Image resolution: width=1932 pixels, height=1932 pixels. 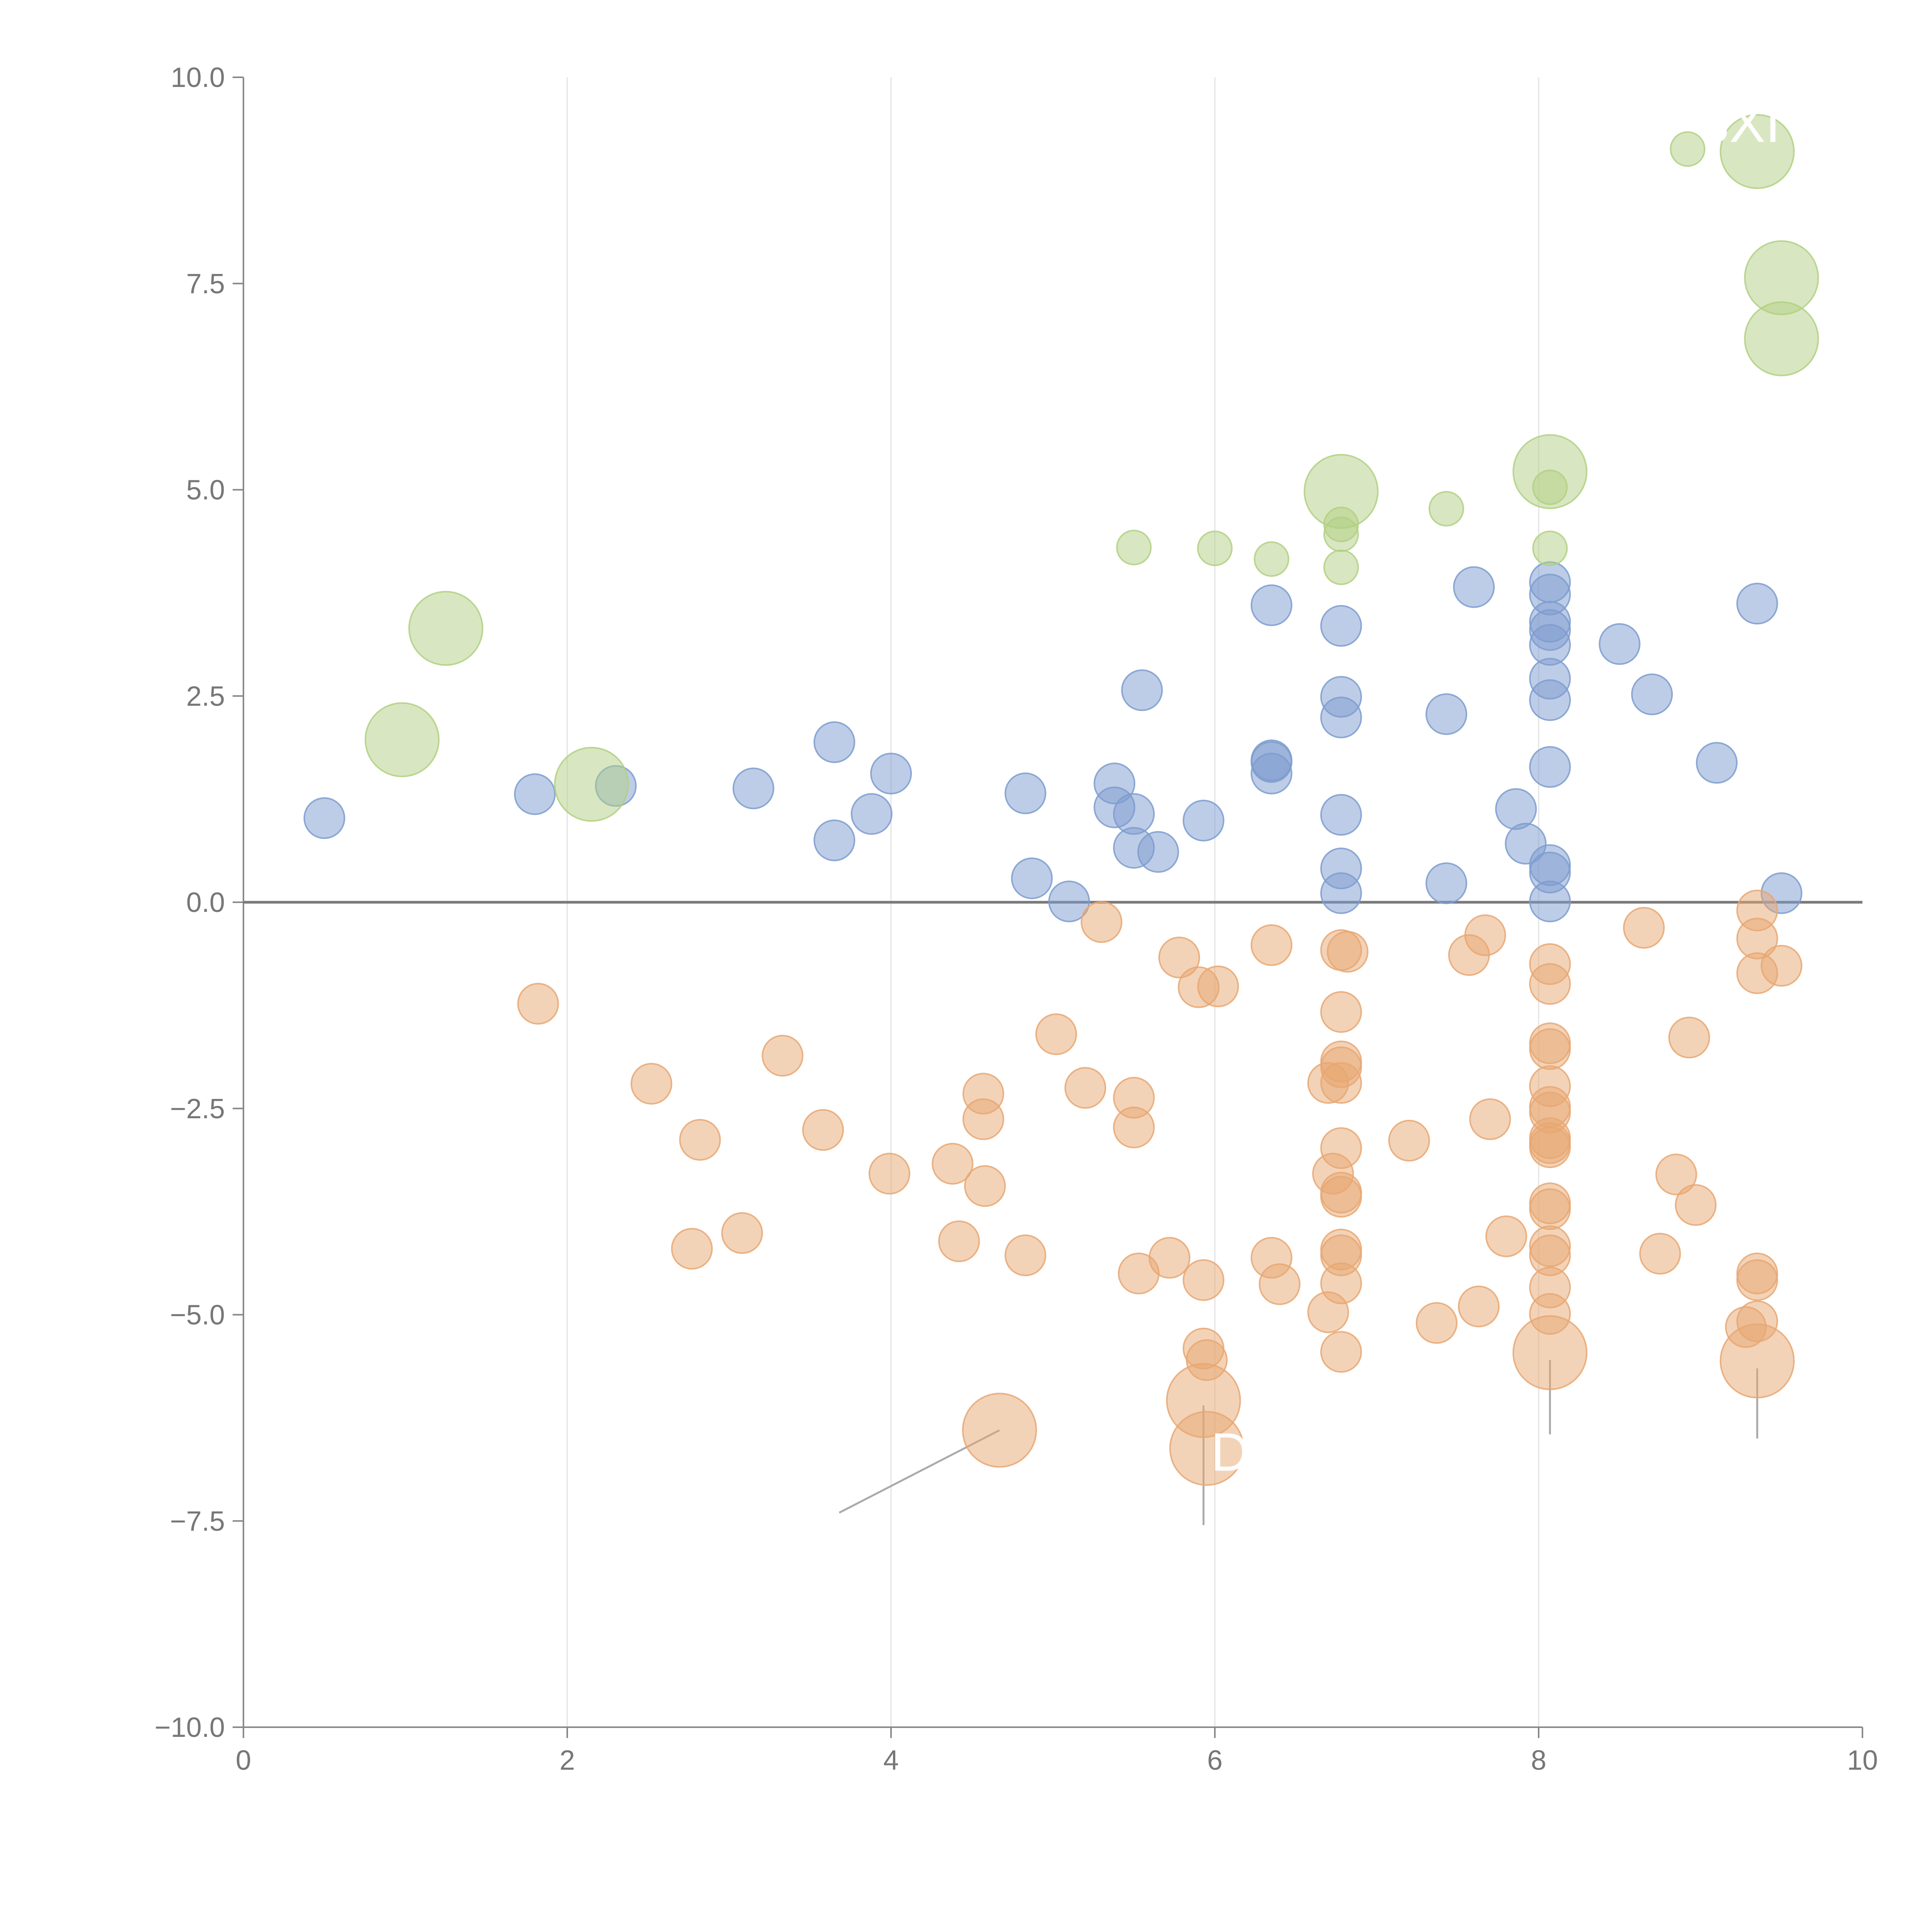 What do you see at coordinates (198, 1522) in the screenshot?
I see `y-tick-label: −7.5` at bounding box center [198, 1522].